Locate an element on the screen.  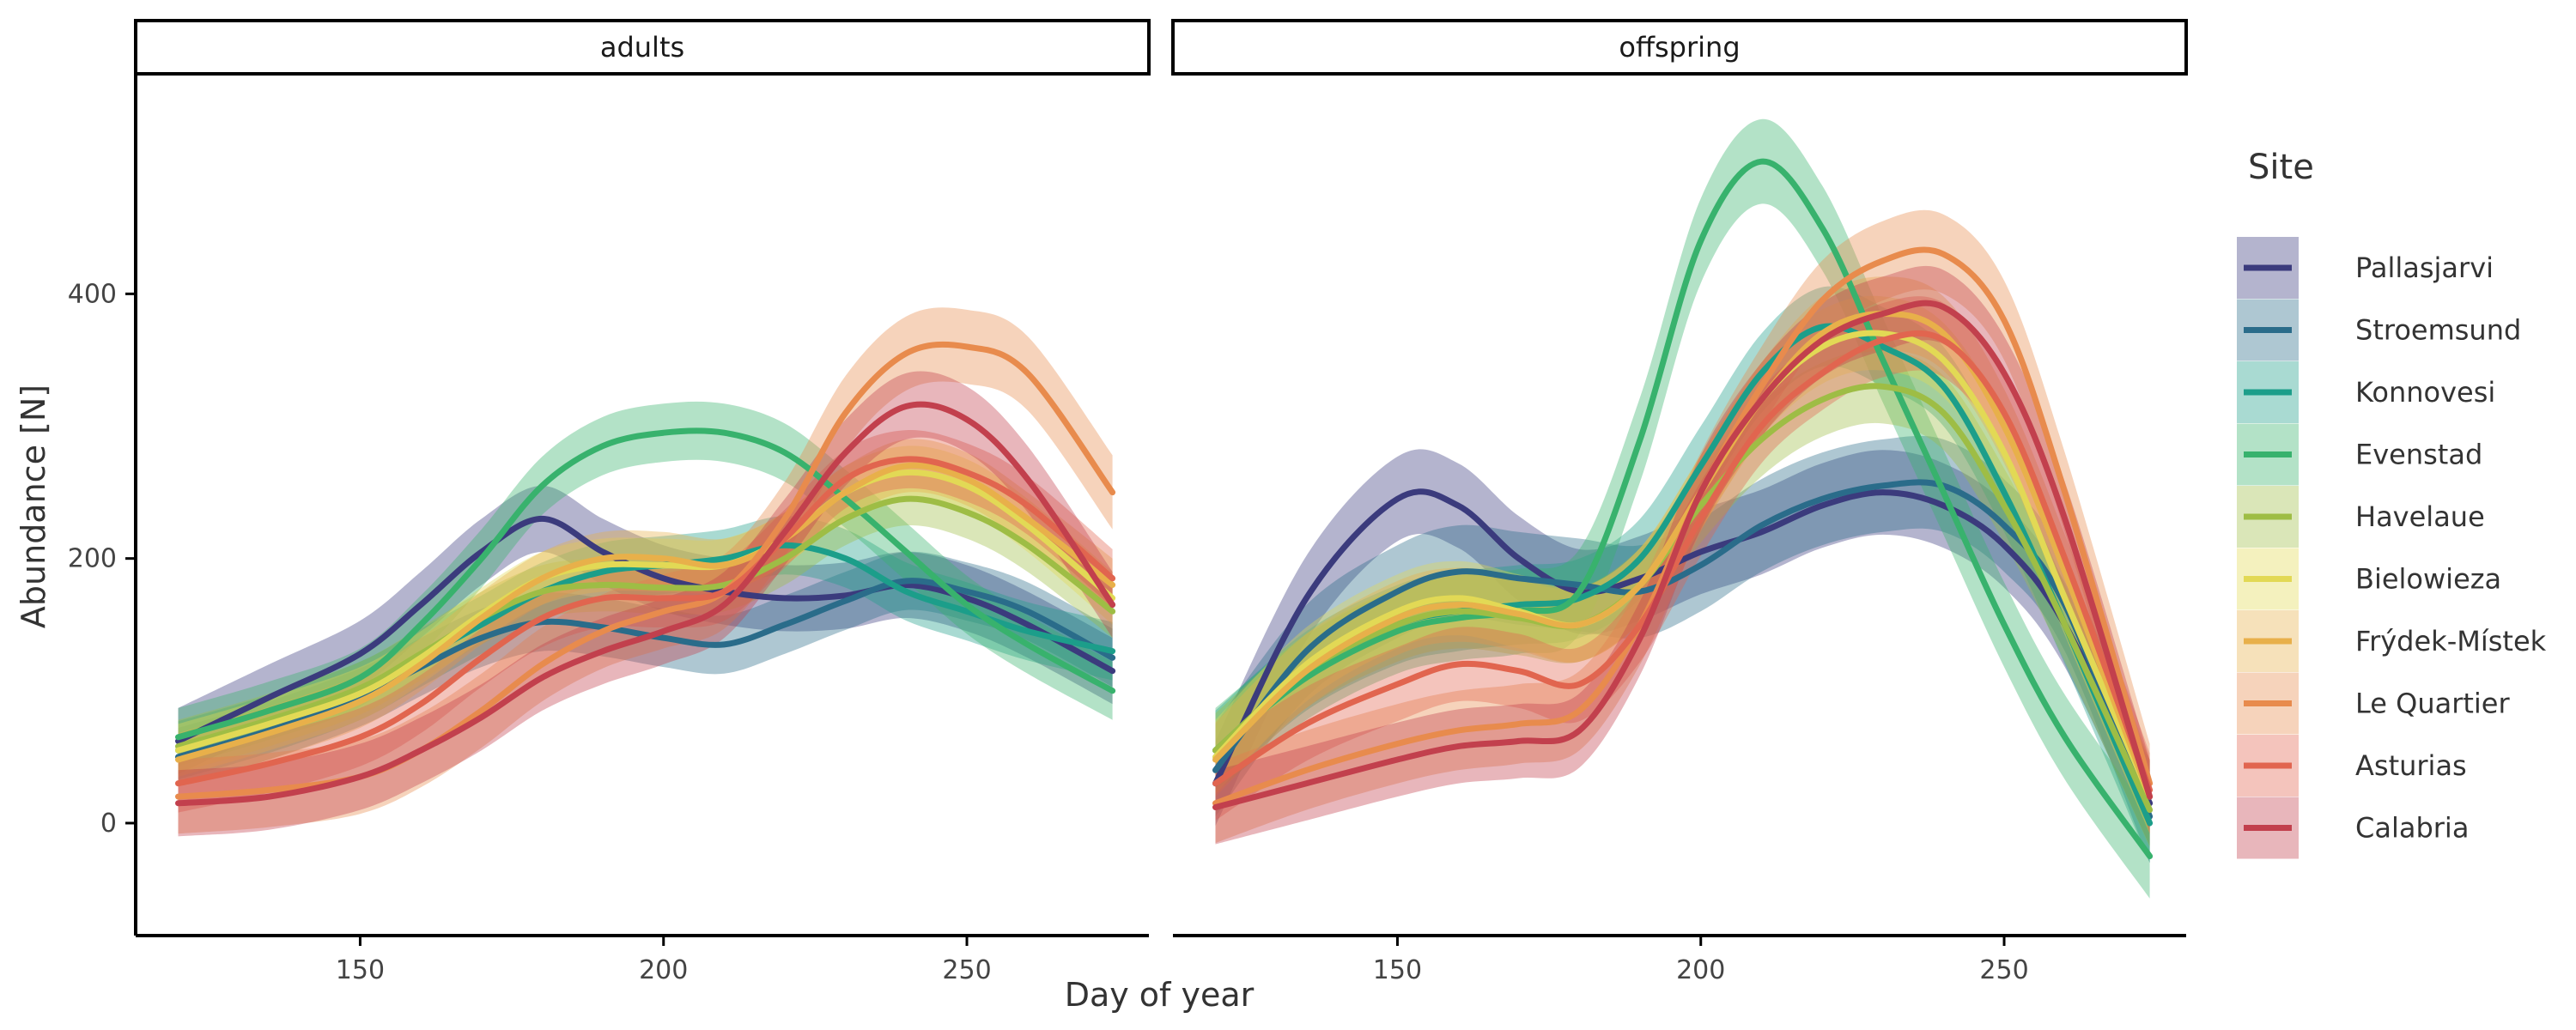
facet-strip-adults is located at coordinates (642, 47).